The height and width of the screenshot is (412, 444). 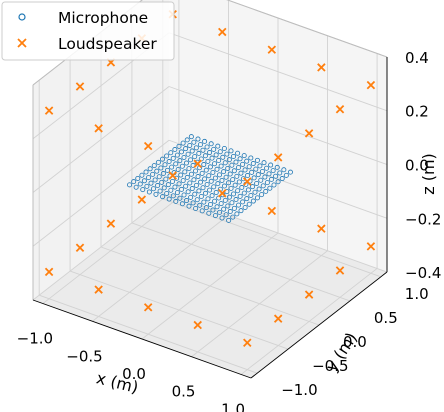 I want to click on z-tick-label: −0.2, so click(x=423, y=219).